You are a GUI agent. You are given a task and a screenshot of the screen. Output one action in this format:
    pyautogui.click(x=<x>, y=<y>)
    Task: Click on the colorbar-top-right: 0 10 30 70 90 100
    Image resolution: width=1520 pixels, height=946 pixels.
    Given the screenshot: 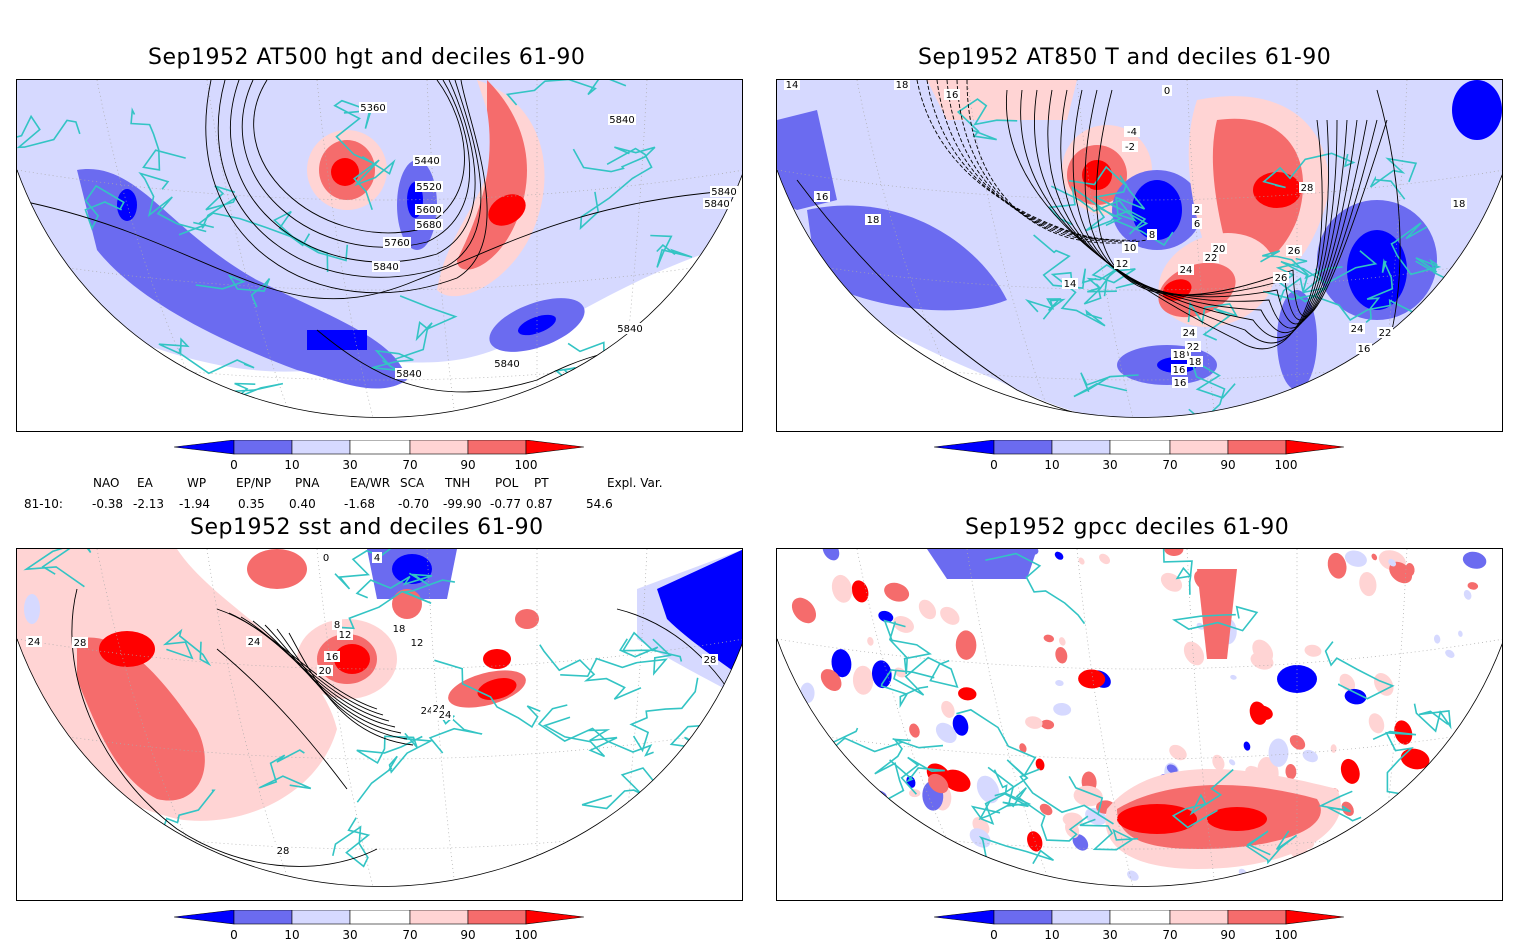 What is the action you would take?
    pyautogui.click(x=1139, y=458)
    